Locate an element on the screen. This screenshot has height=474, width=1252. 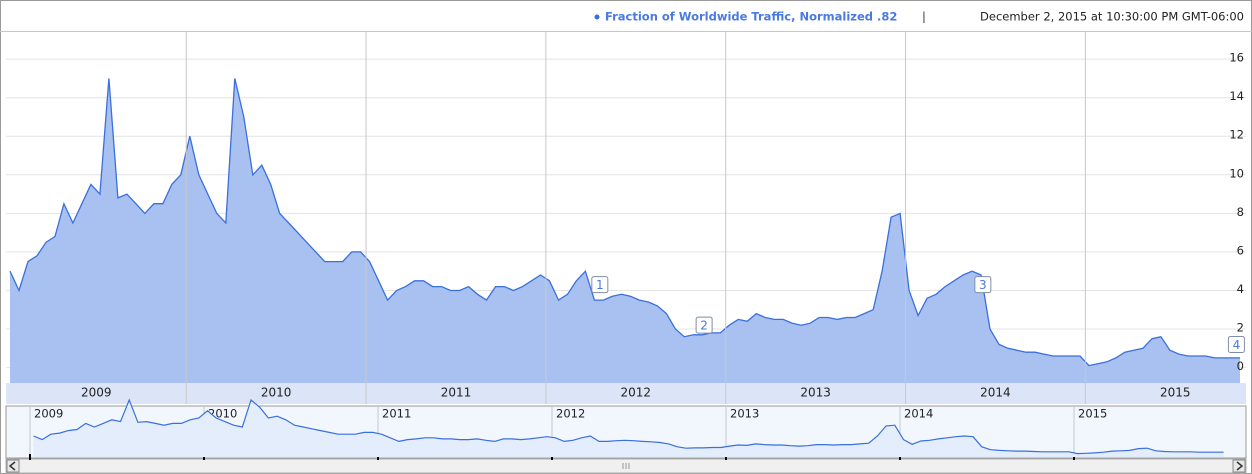
x-tick-label: 2015 is located at coordinates (1175, 393).